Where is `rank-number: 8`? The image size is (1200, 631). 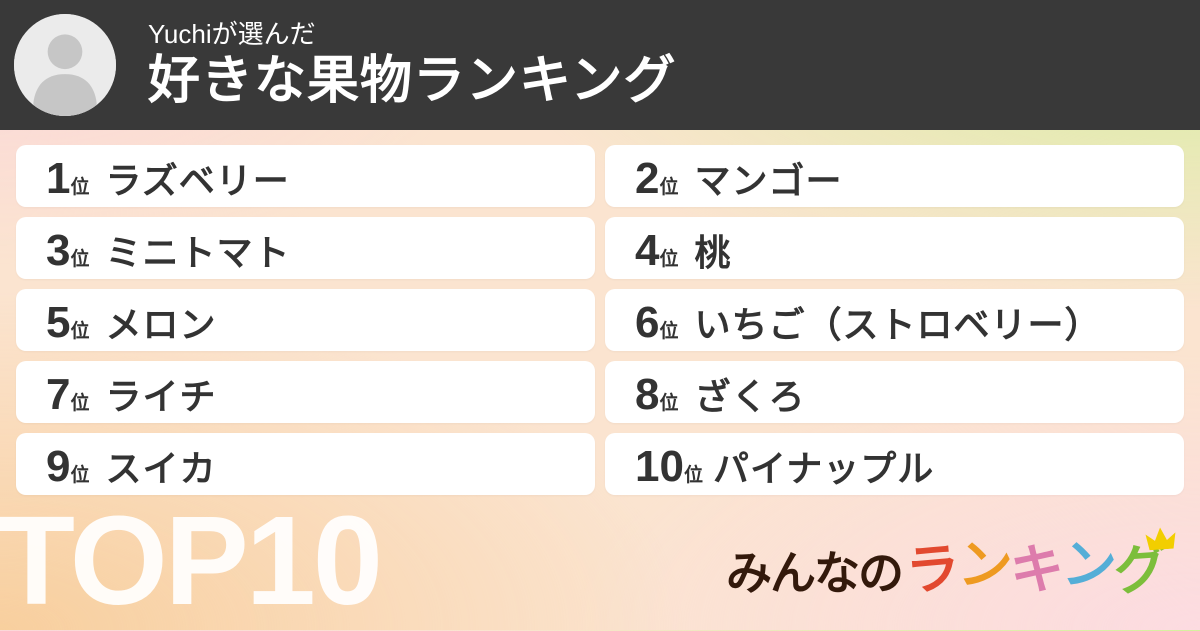 rank-number: 8 is located at coordinates (647, 394).